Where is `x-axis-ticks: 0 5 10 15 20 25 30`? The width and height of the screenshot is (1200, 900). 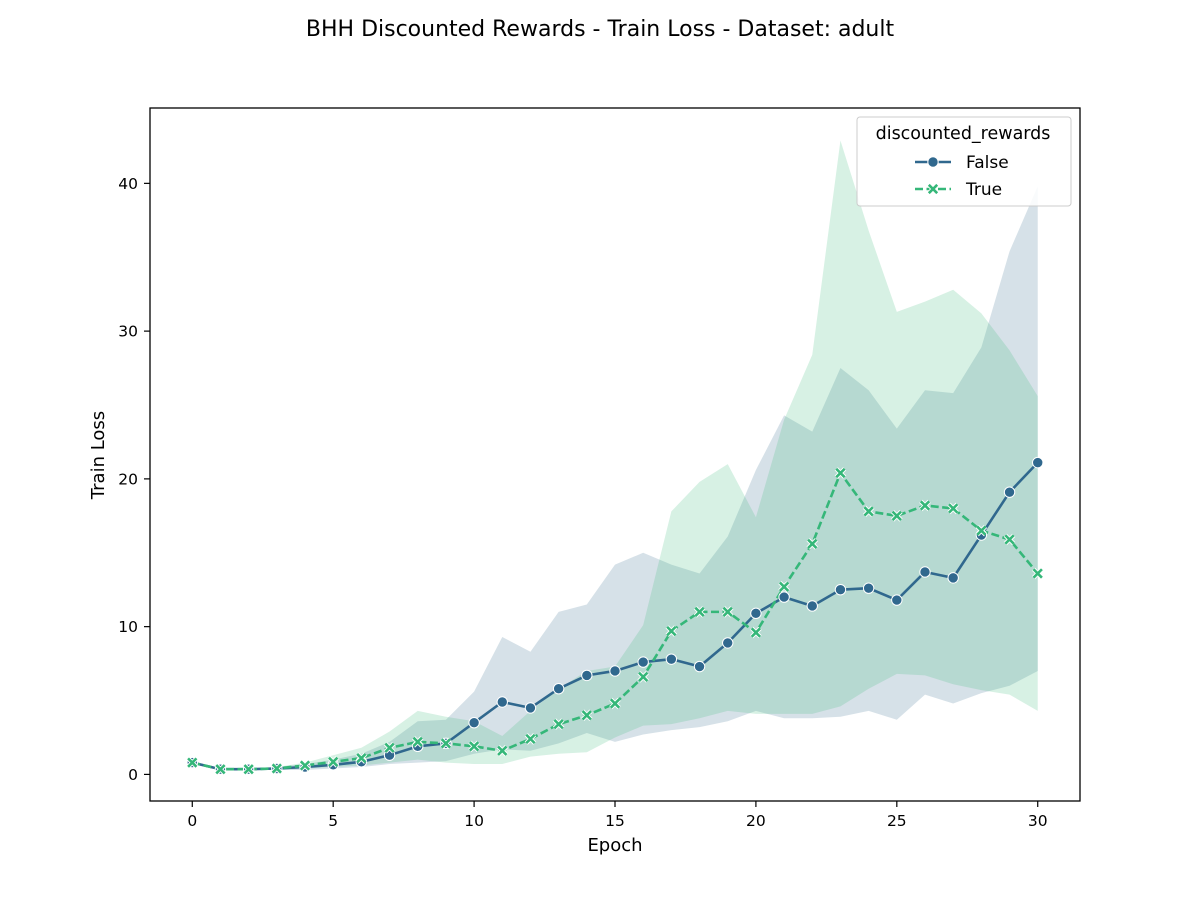 x-axis-ticks: 0 5 10 15 20 25 30 is located at coordinates (617, 815).